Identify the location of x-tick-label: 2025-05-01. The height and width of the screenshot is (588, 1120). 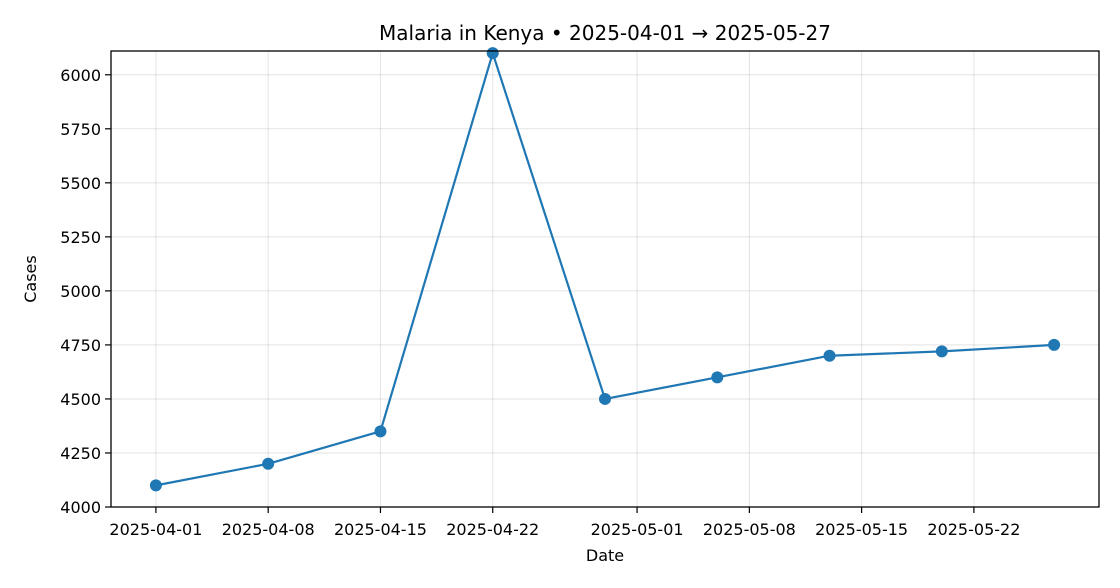
(637, 529).